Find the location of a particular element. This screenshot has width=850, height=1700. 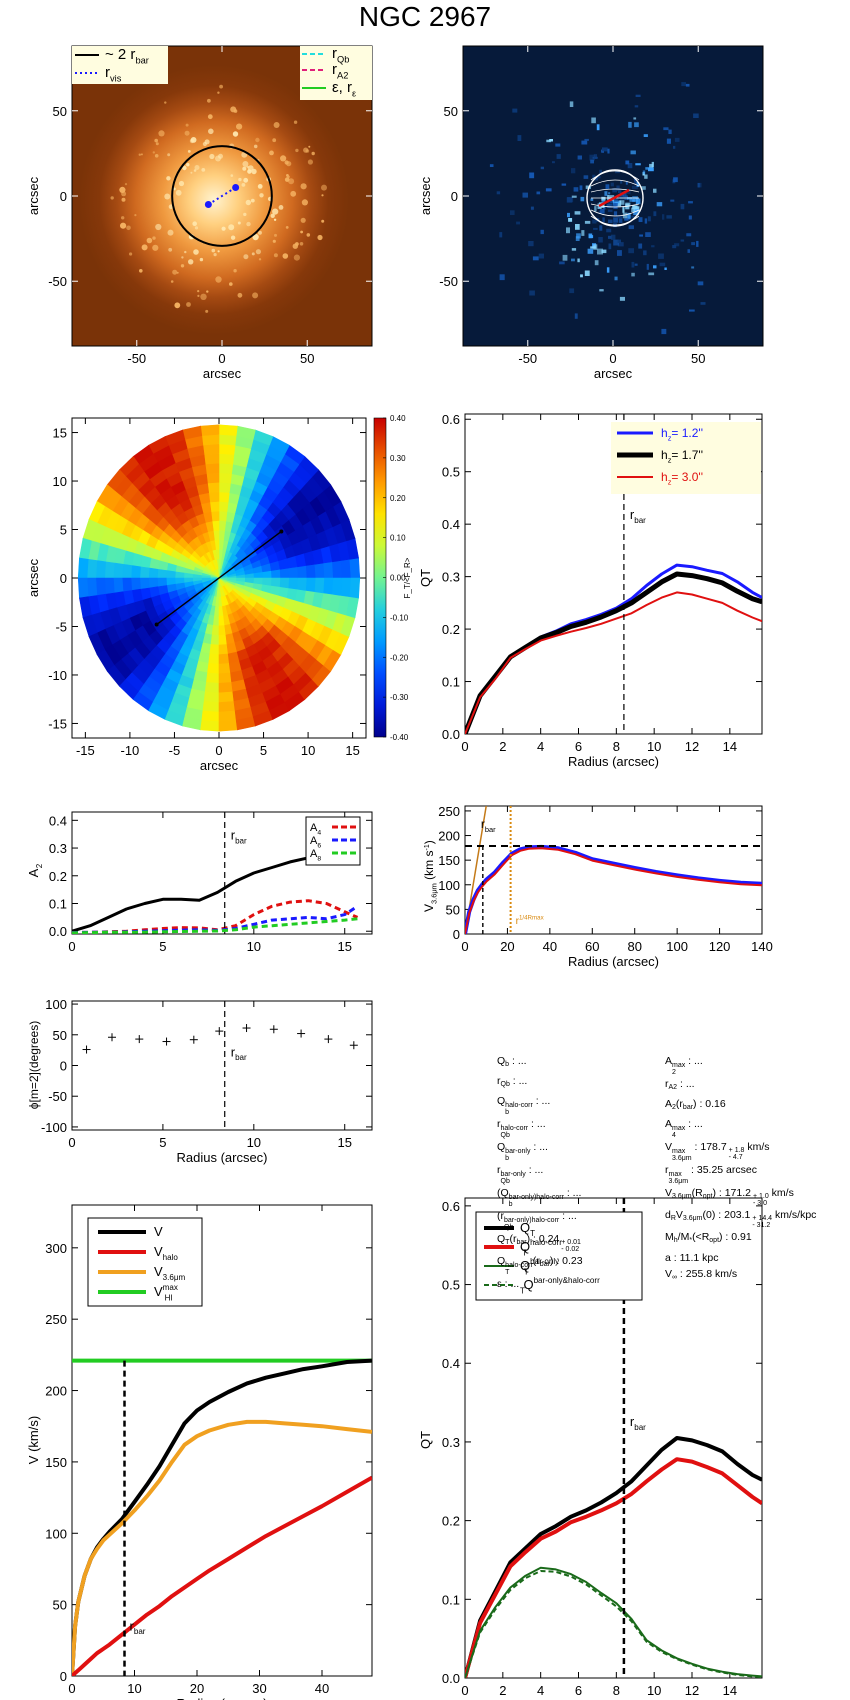

legend-label: hz= 3.0'' is located at coordinates (682, 478).